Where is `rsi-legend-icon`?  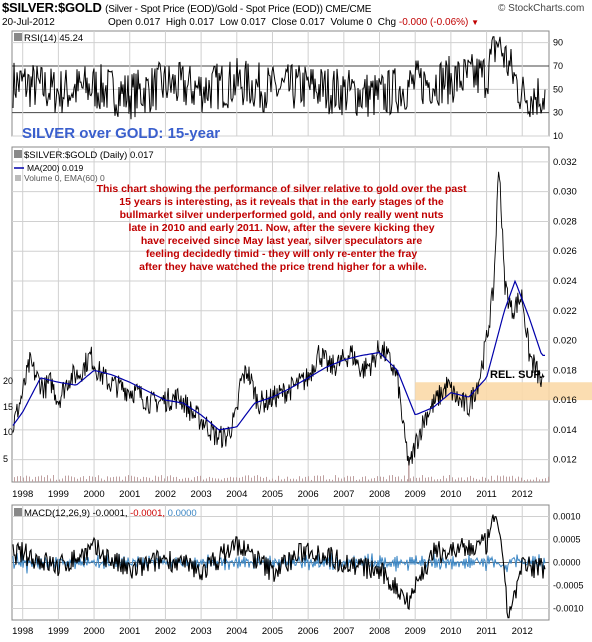
rsi-legend-icon is located at coordinates (18, 37).